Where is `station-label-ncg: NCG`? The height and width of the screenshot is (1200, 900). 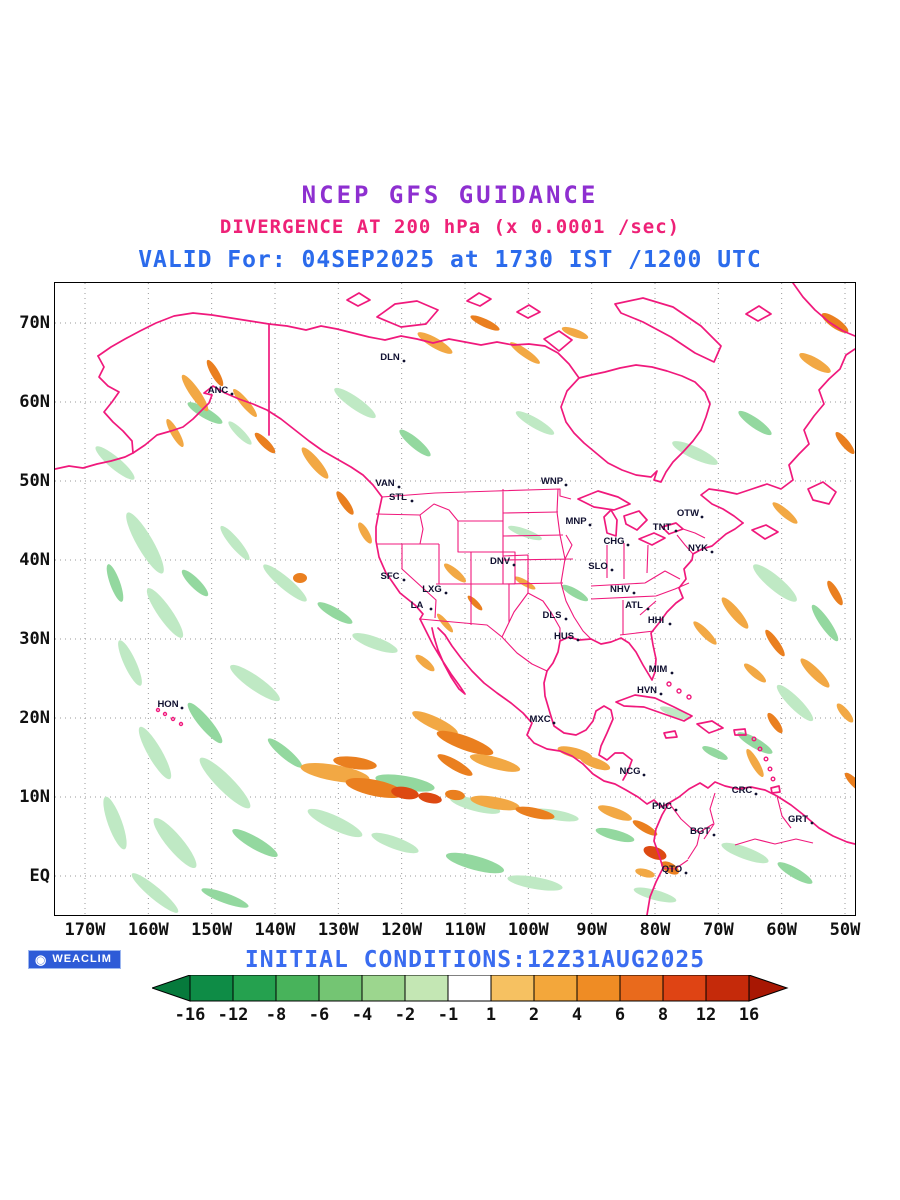 station-label-ncg: NCG is located at coordinates (629, 771).